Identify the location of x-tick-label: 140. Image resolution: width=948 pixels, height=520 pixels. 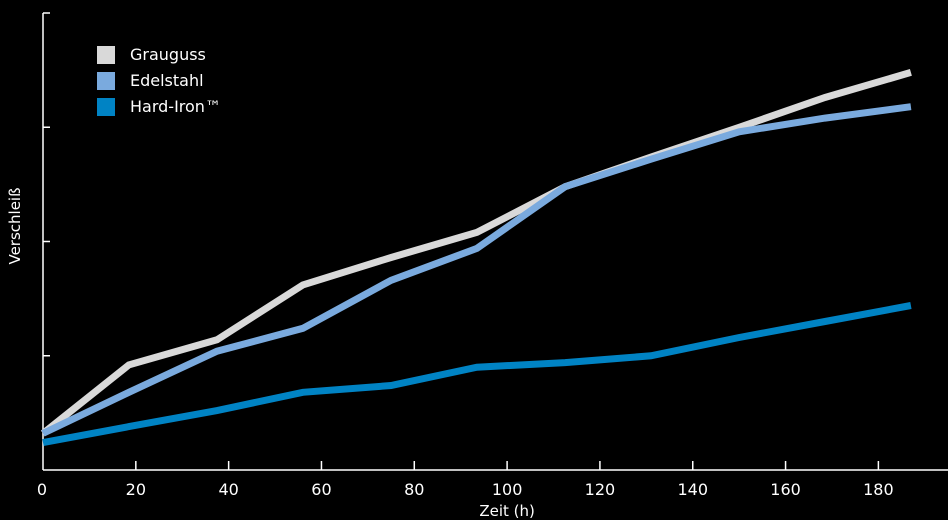
(692, 489).